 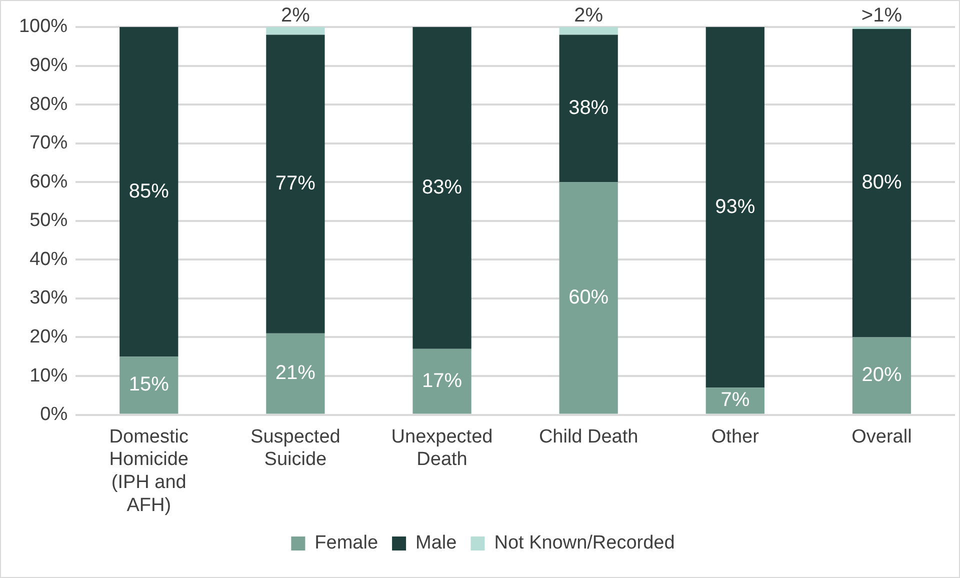 I want to click on x-tick-label: Unexpected Death, so click(x=442, y=448).